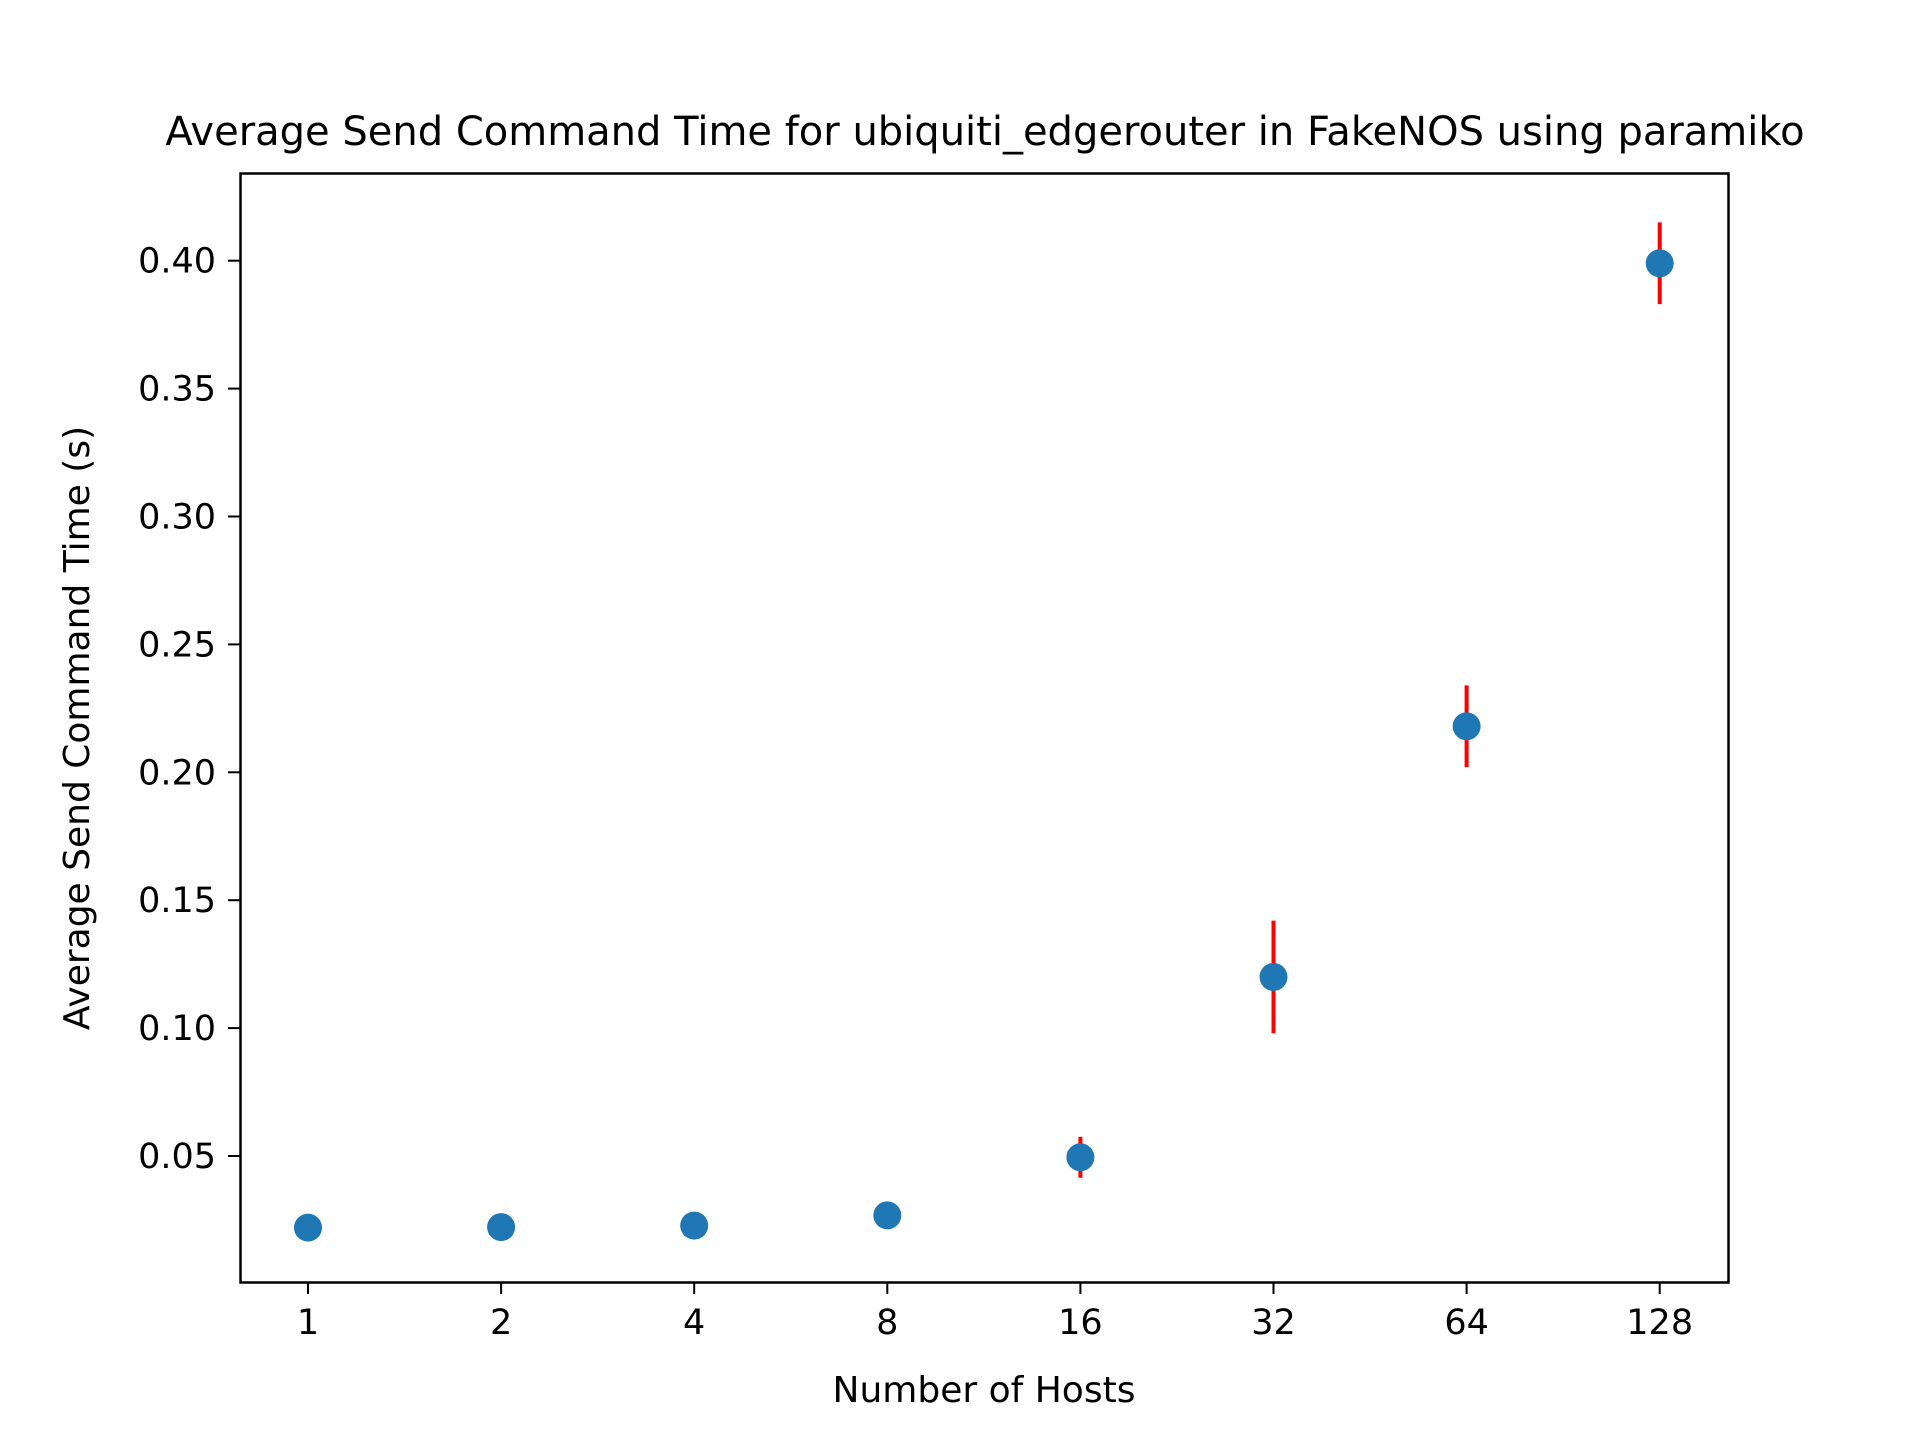  I want to click on x-tick-label: 4, so click(694, 1323).